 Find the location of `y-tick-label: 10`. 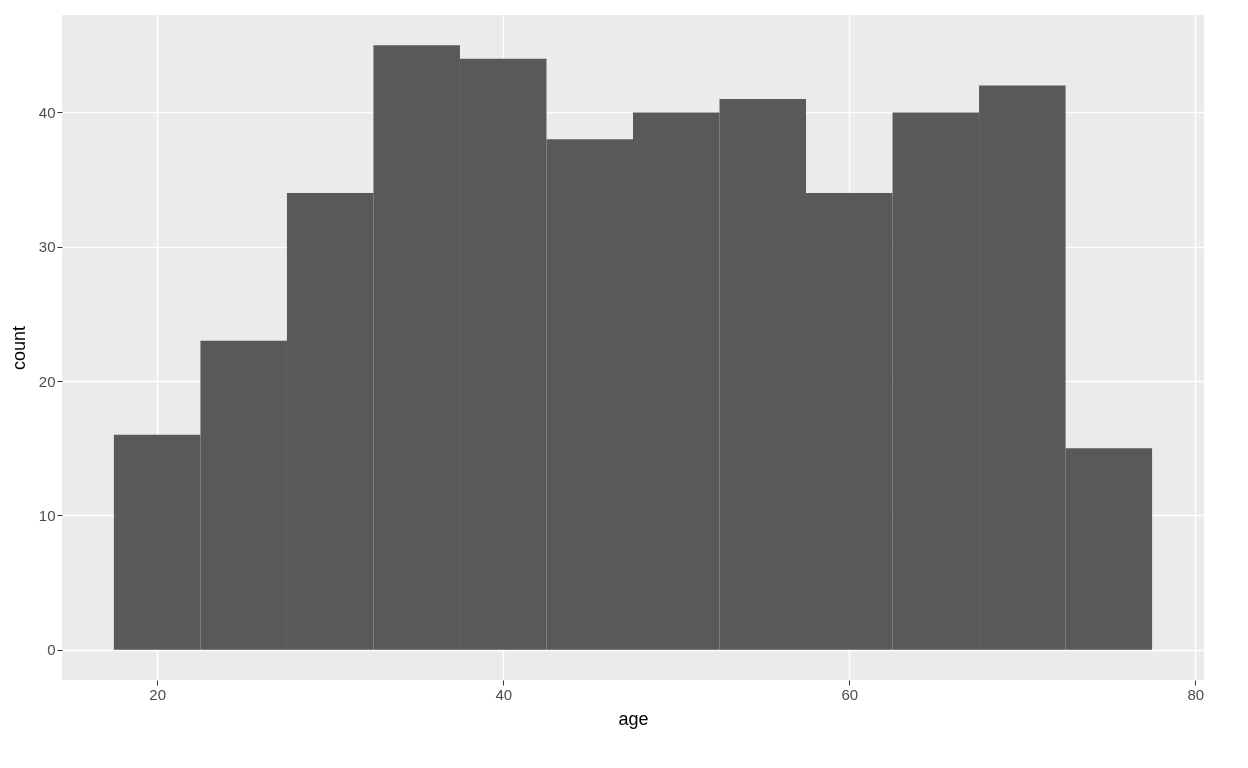

y-tick-label: 10 is located at coordinates (47, 515).